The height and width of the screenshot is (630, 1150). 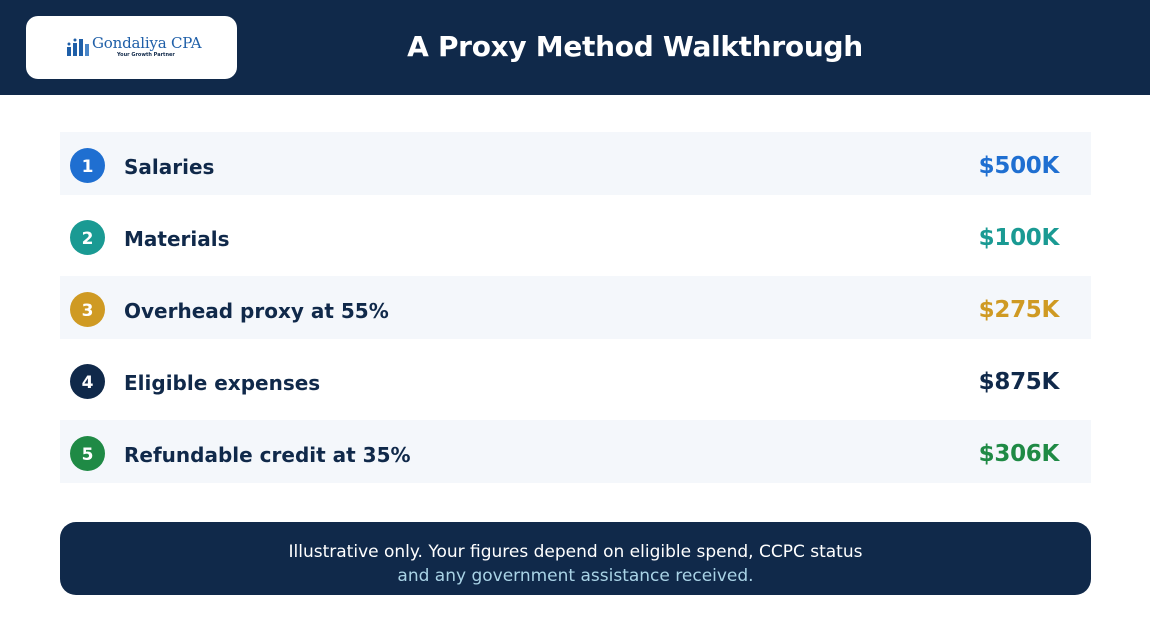 What do you see at coordinates (575, 379) in the screenshot?
I see `step-row-4: 4 Eligible expenses $875K` at bounding box center [575, 379].